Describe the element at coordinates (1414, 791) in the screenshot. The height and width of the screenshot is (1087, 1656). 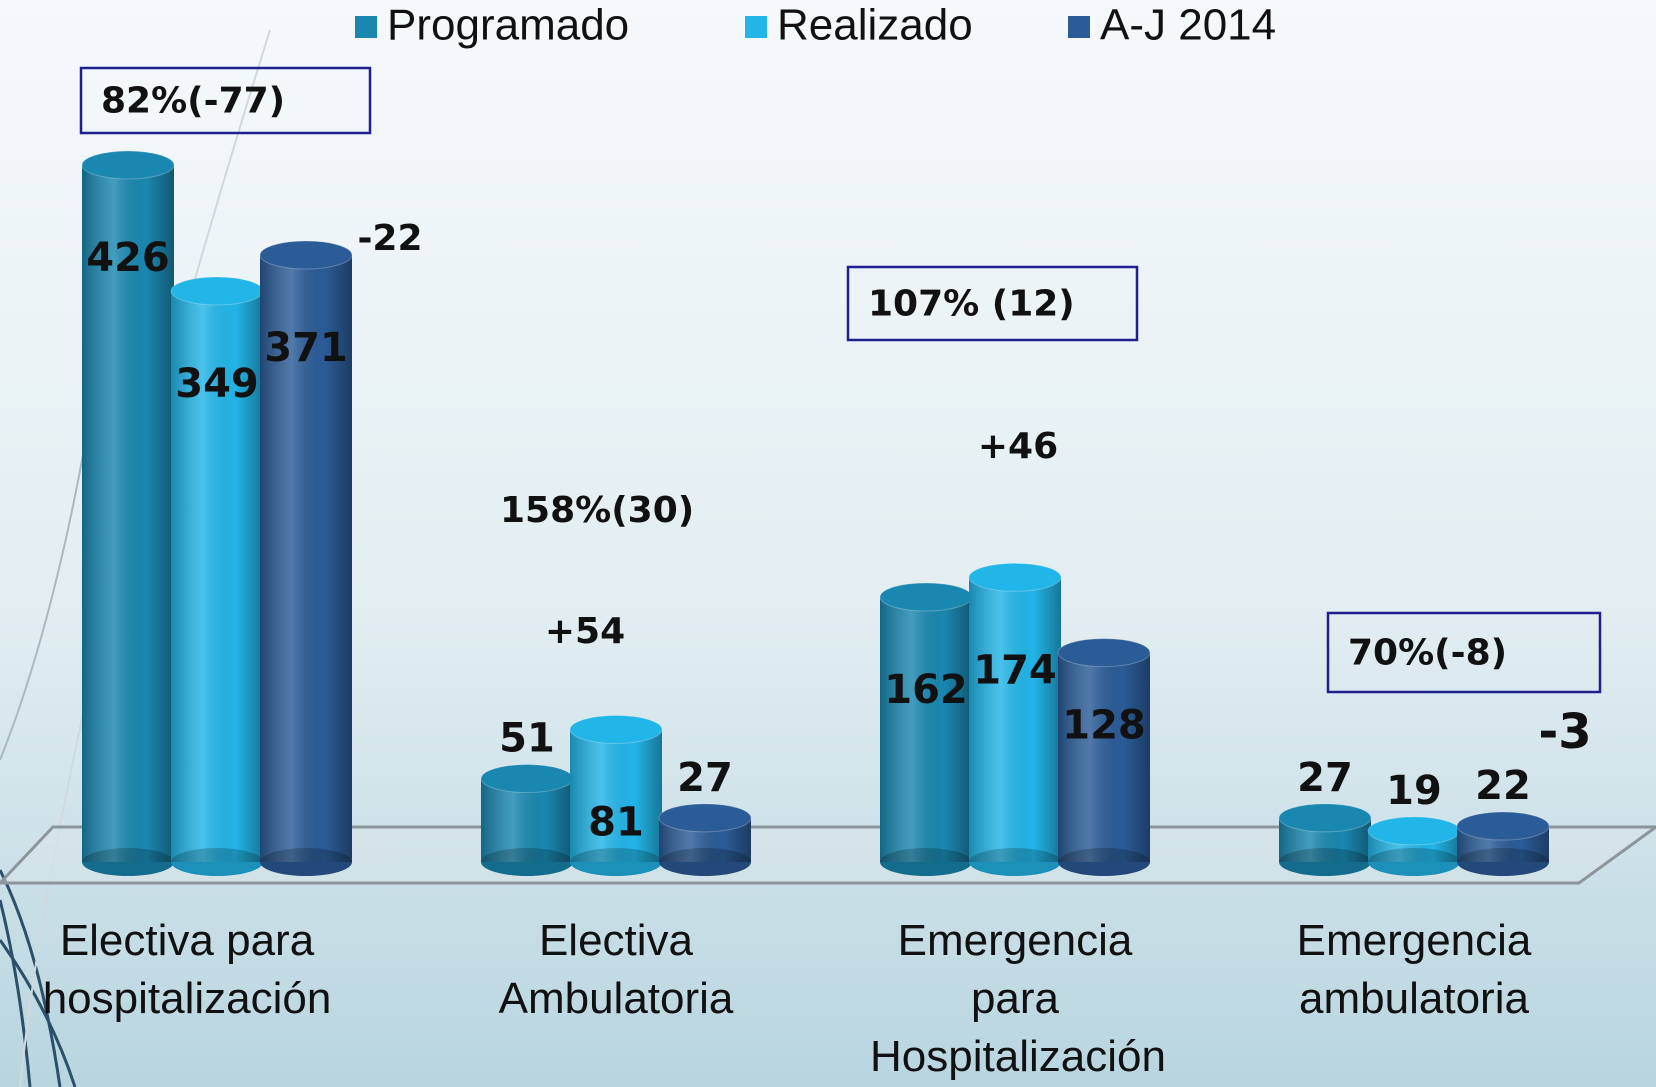
I see `value-label: 19` at that location.